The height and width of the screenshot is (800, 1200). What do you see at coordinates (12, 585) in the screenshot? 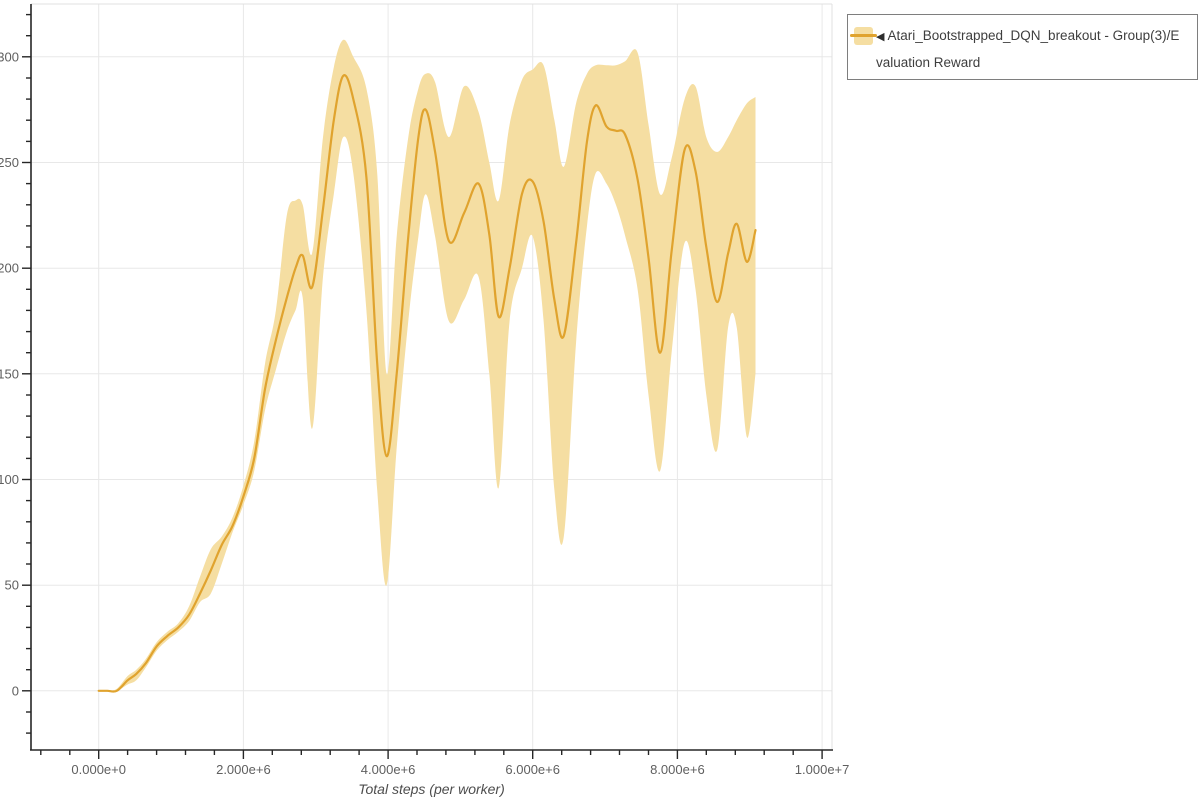
I see `y-tick-label: 50` at bounding box center [12, 585].